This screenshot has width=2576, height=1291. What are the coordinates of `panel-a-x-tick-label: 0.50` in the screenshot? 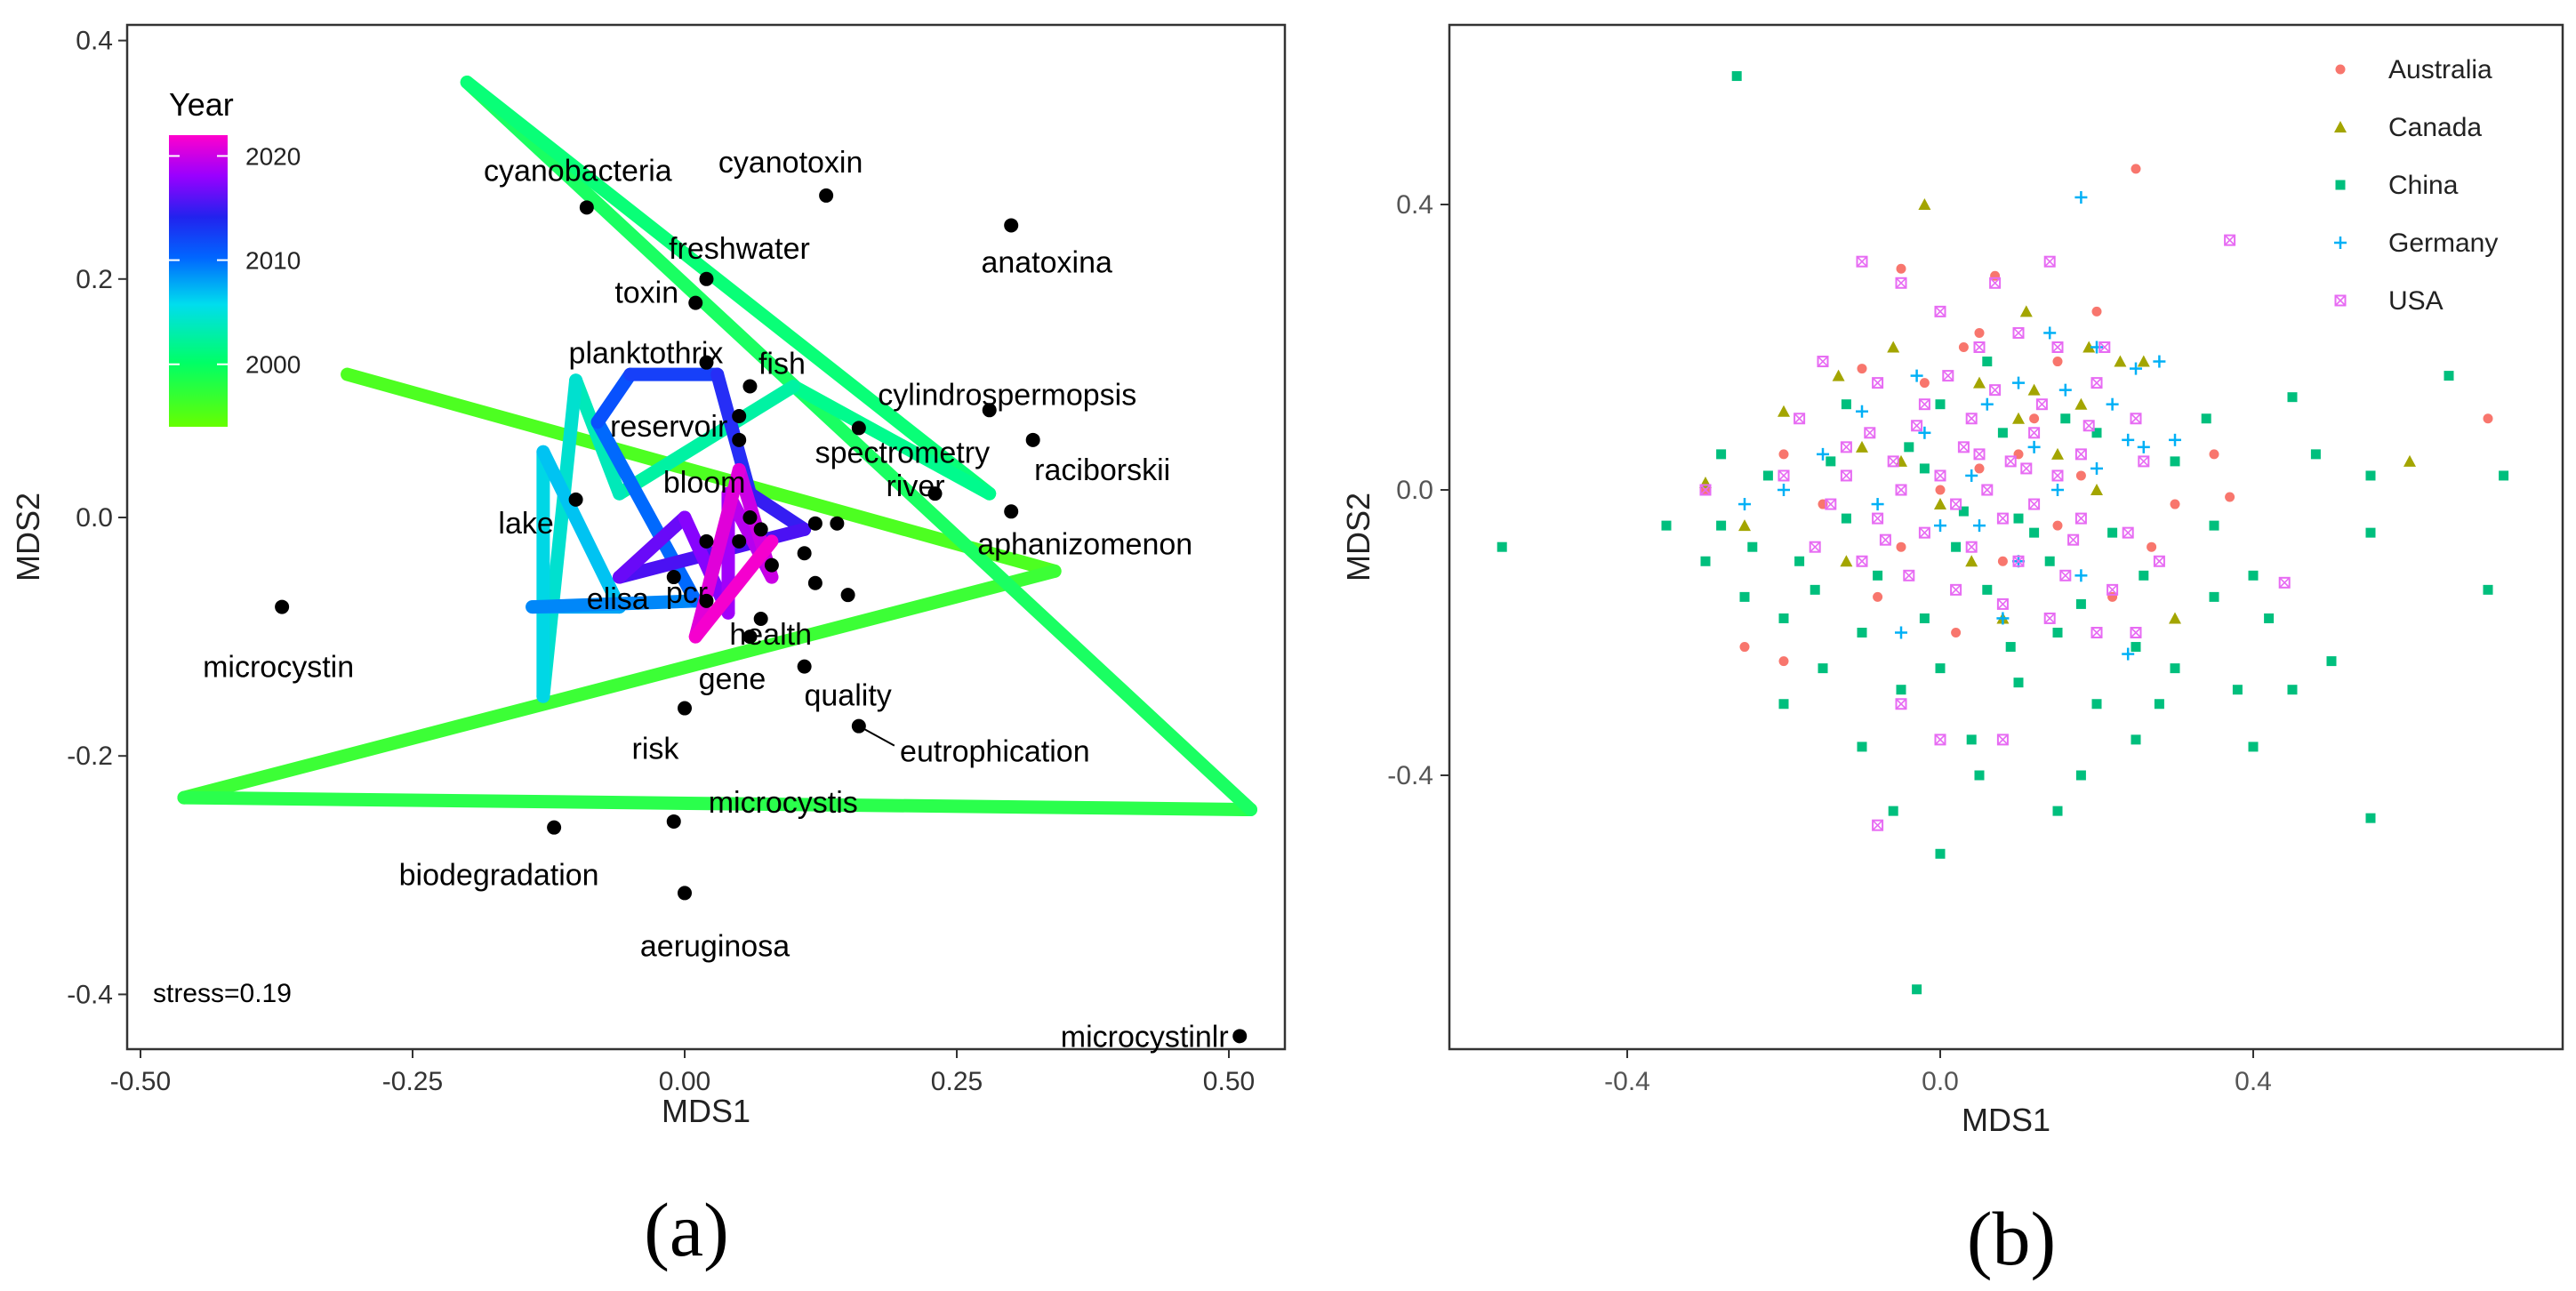 It's located at (1229, 1081).